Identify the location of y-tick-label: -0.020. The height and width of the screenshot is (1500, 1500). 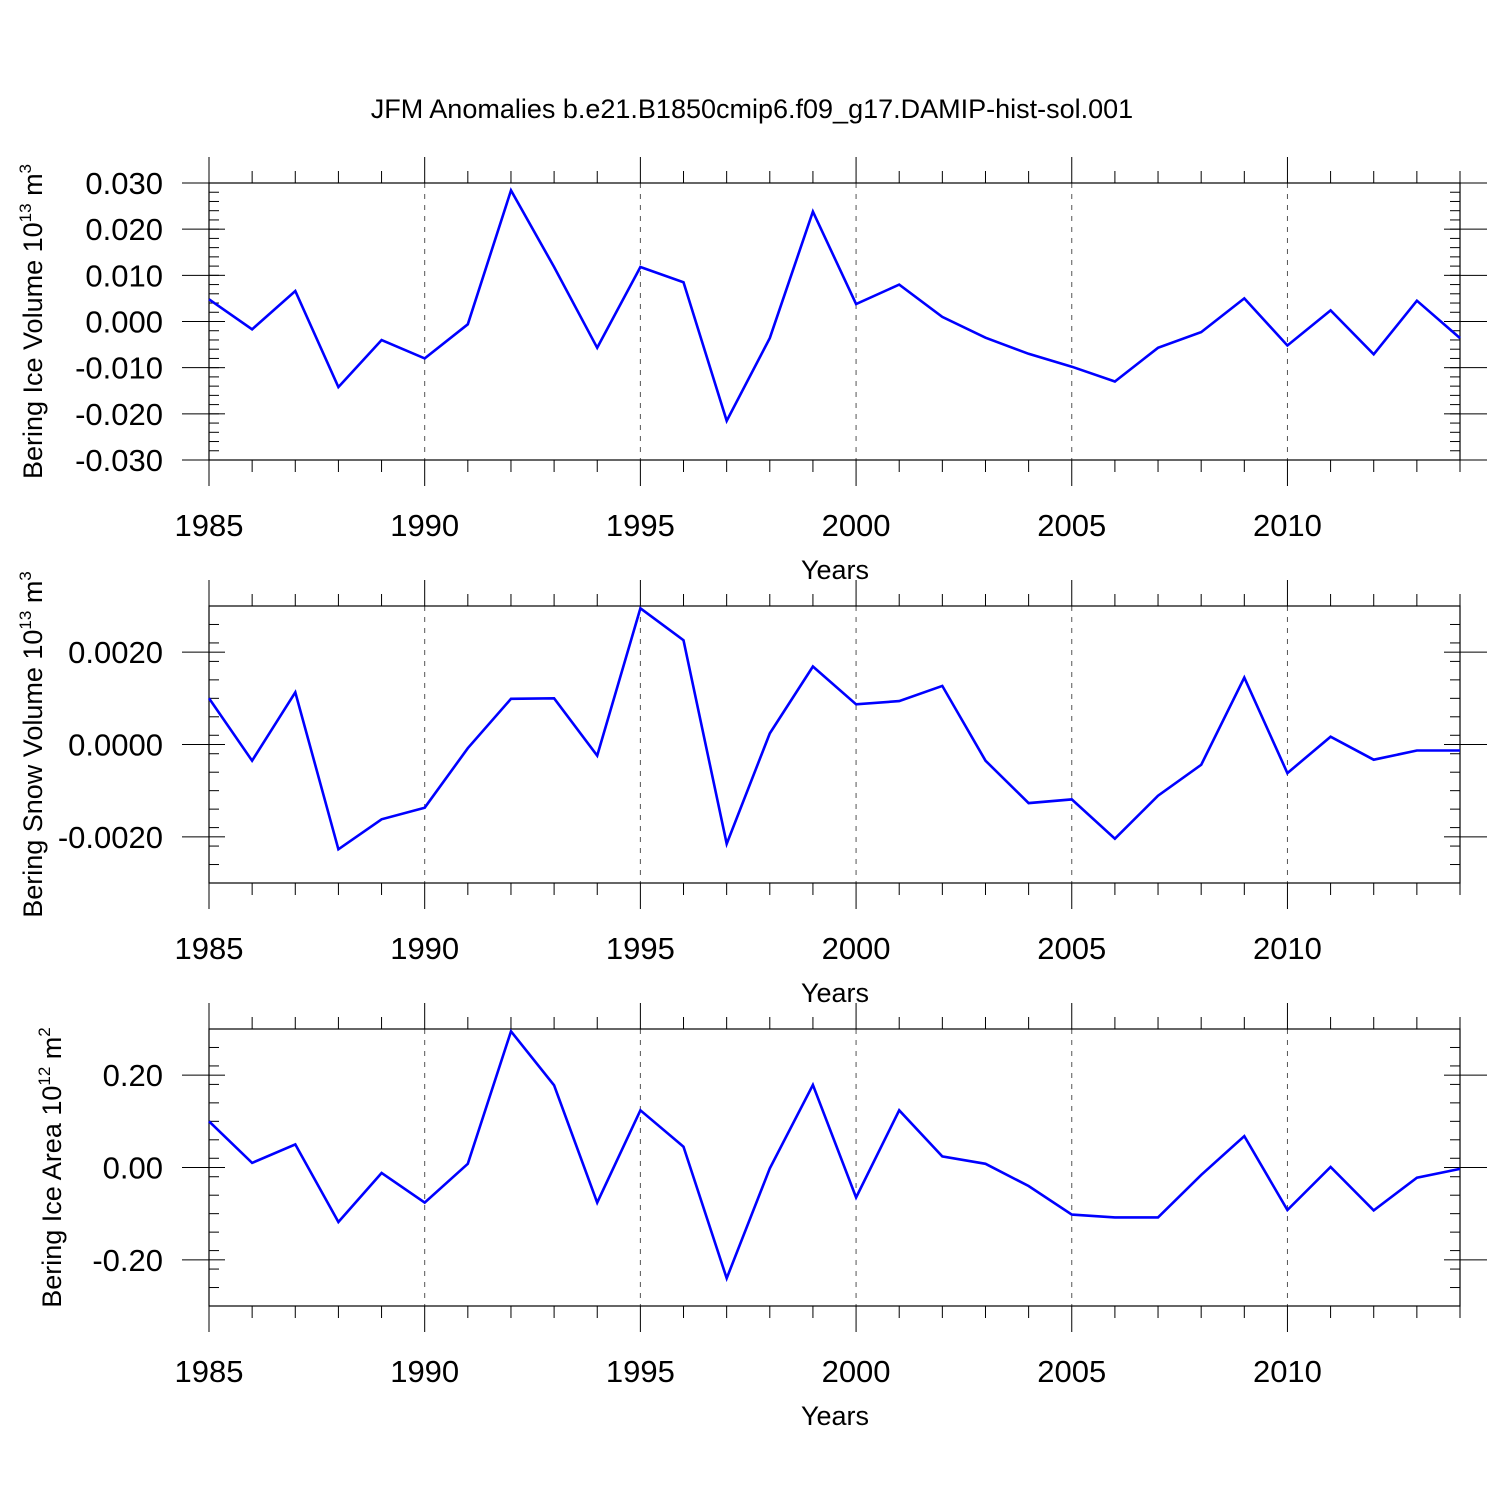
(119, 414).